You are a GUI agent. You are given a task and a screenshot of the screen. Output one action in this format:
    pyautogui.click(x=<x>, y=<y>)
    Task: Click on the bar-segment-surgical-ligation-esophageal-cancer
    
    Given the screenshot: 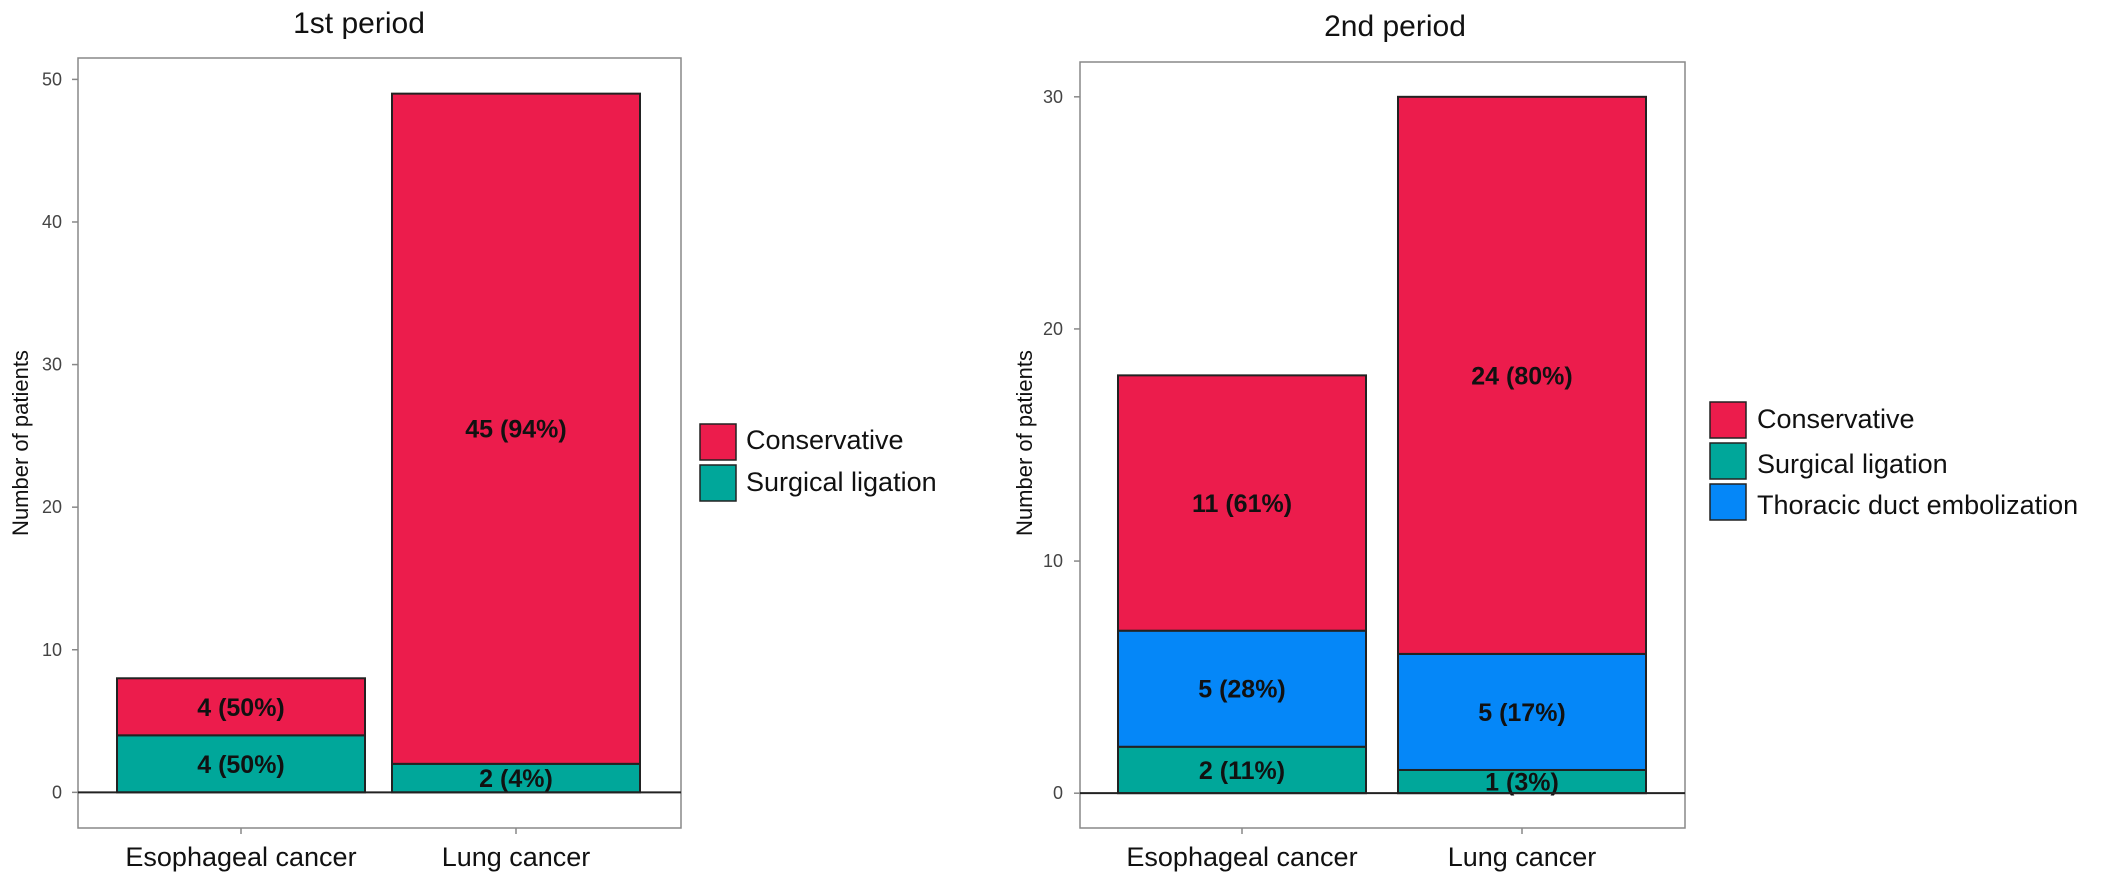 What is the action you would take?
    pyautogui.click(x=1242, y=770)
    